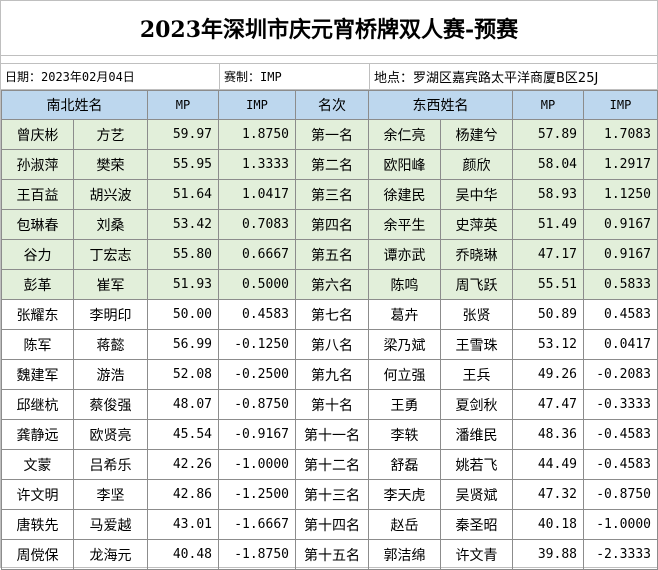 The image size is (658, 570). Describe the element at coordinates (183, 524) in the screenshot. I see `ns-mp-cell: 43.01` at that location.